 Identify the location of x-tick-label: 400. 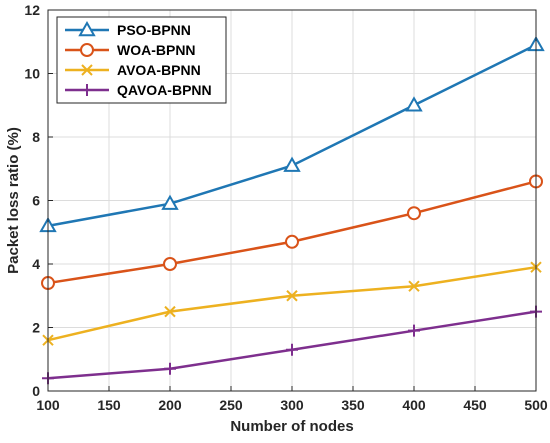
(414, 405).